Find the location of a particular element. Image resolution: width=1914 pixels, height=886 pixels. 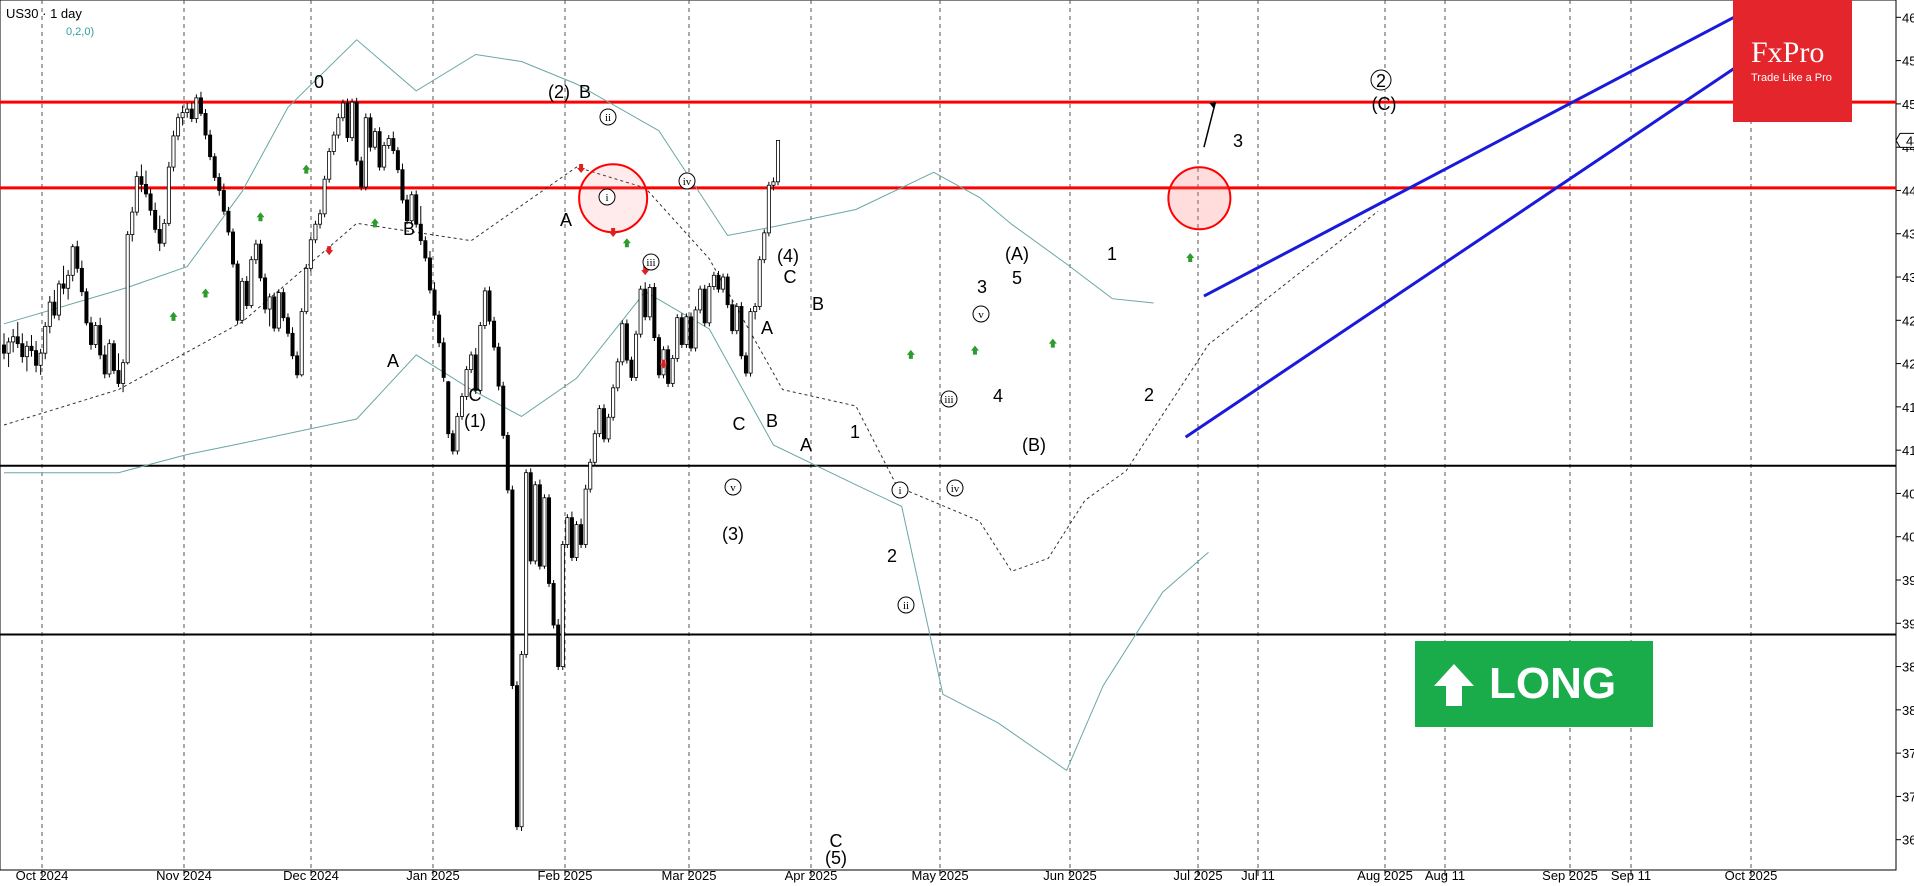

x-tick-label: Nov 2024 is located at coordinates (184, 875).